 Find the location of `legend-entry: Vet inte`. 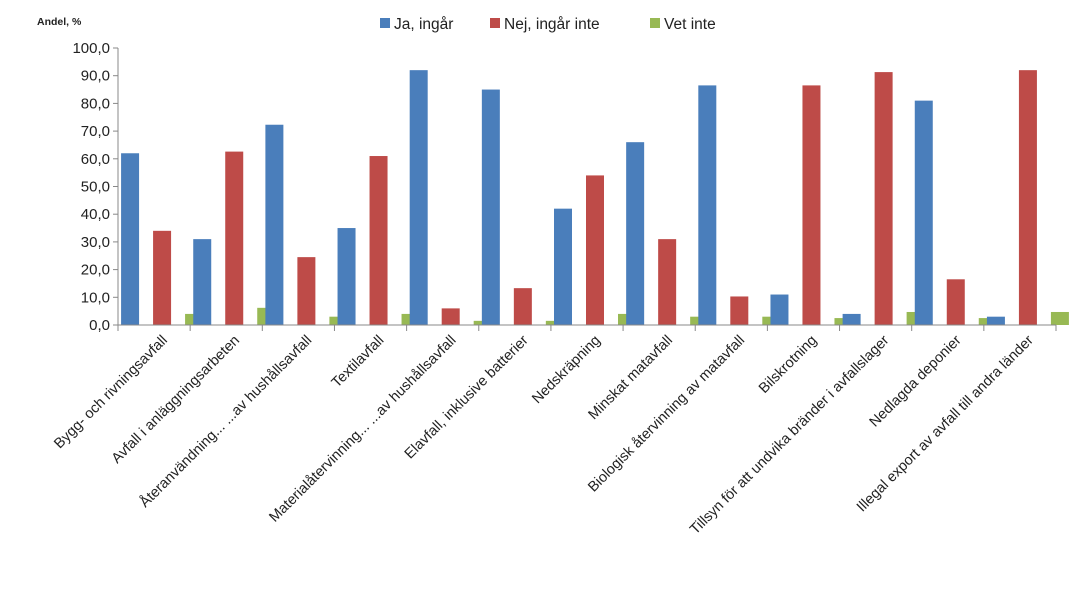

legend-entry: Vet inte is located at coordinates (690, 24).